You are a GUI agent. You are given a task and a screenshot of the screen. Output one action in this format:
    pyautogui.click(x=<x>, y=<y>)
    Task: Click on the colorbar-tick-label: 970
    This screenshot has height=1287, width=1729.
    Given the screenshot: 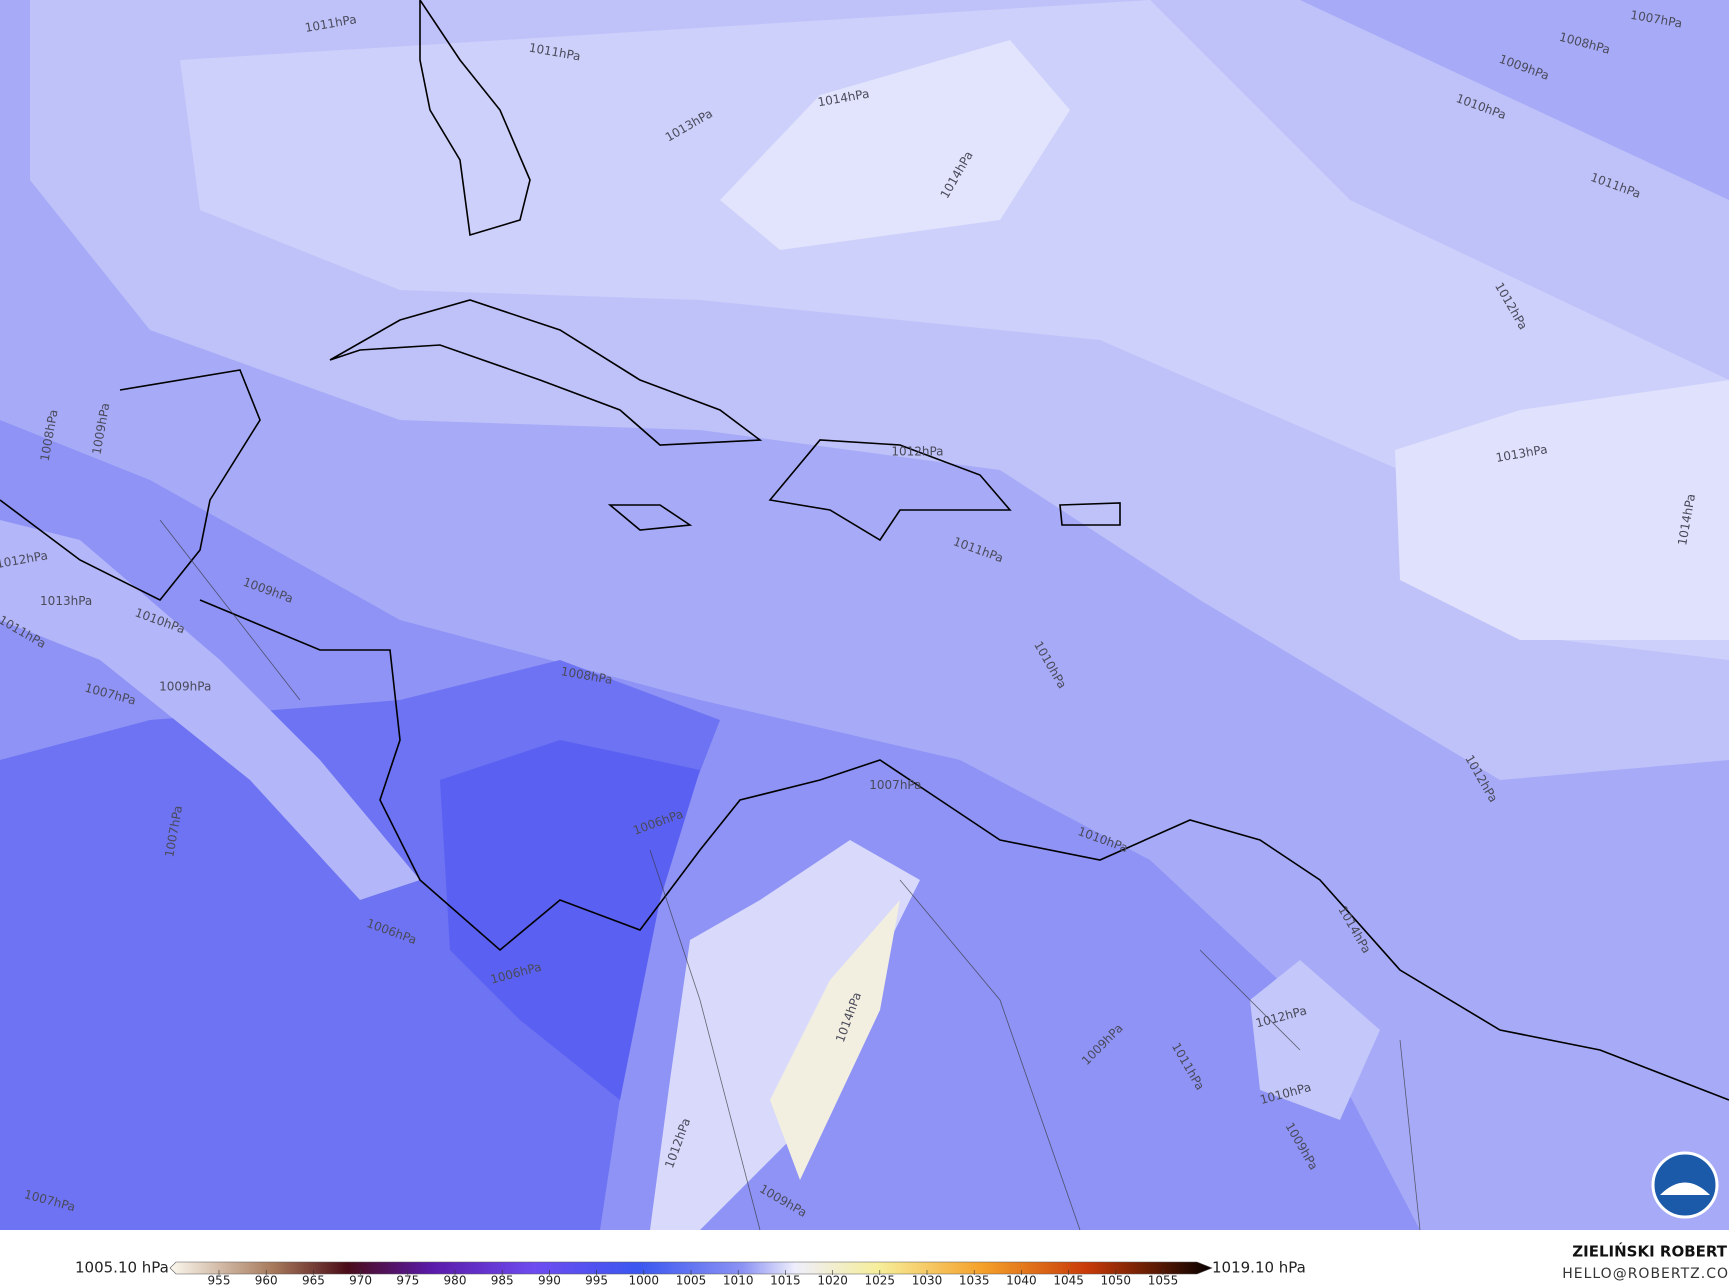 What is the action you would take?
    pyautogui.click(x=360, y=1280)
    